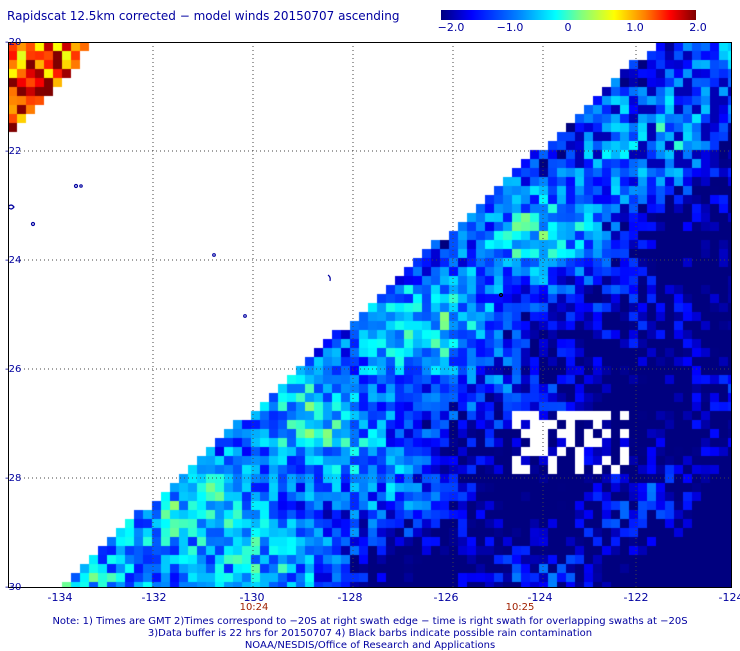  I want to click on lat-label: -22, so click(13, 151).